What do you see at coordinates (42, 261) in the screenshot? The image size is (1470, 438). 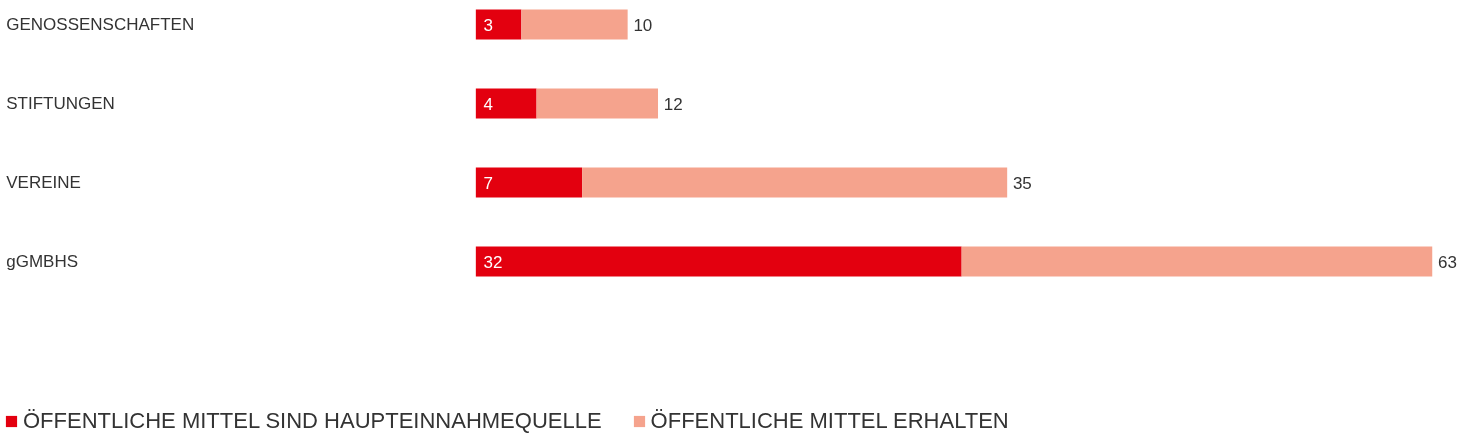 I see `y-tick-label: gGMBHS` at bounding box center [42, 261].